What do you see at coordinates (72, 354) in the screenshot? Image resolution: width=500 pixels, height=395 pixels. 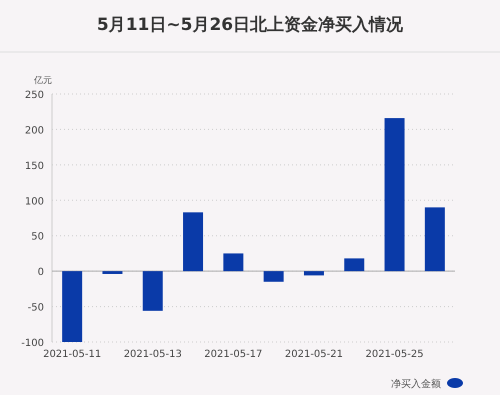 I see `x-tick-label: 2021-05-11` at bounding box center [72, 354].